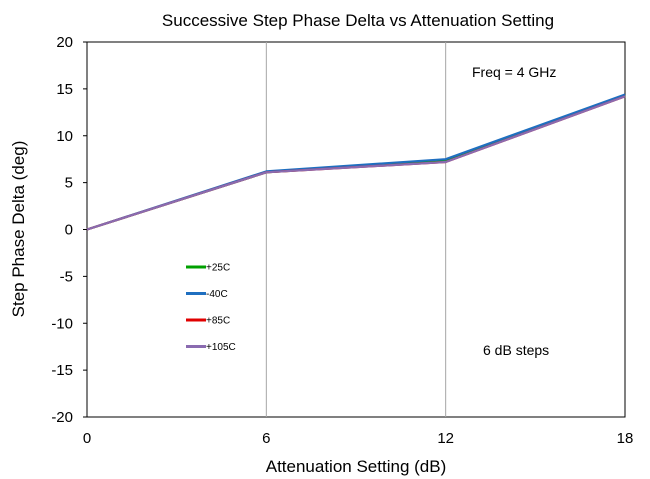  What do you see at coordinates (64, 136) in the screenshot?
I see `y-tick-label: 10` at bounding box center [64, 136].